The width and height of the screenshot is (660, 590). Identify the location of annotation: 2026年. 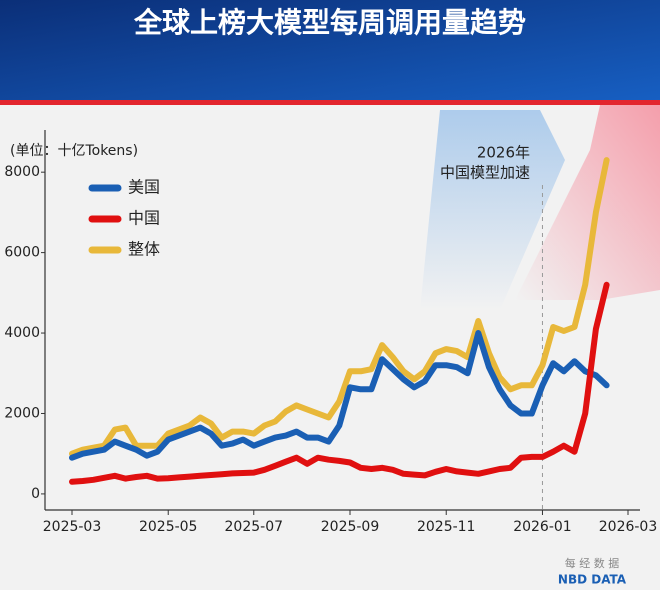
(503, 153).